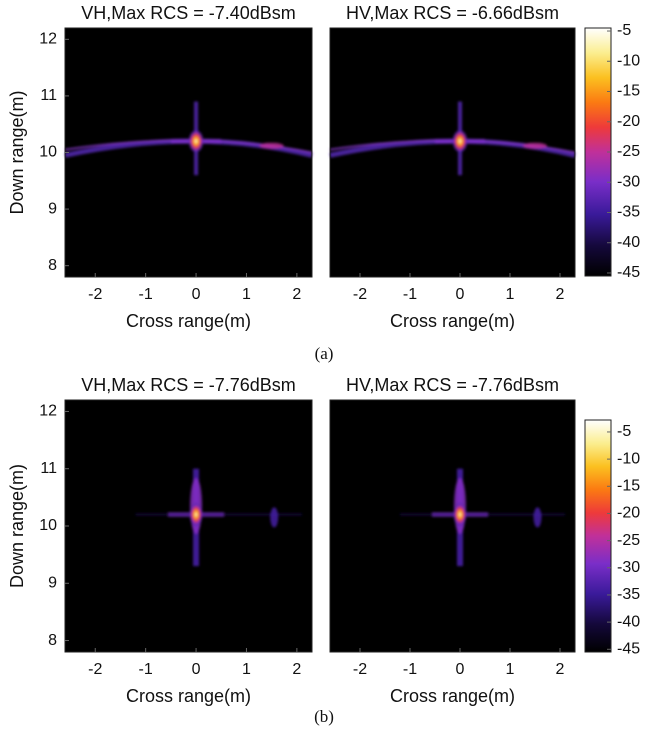 The height and width of the screenshot is (746, 647). I want to click on caption: (a), so click(324, 353).